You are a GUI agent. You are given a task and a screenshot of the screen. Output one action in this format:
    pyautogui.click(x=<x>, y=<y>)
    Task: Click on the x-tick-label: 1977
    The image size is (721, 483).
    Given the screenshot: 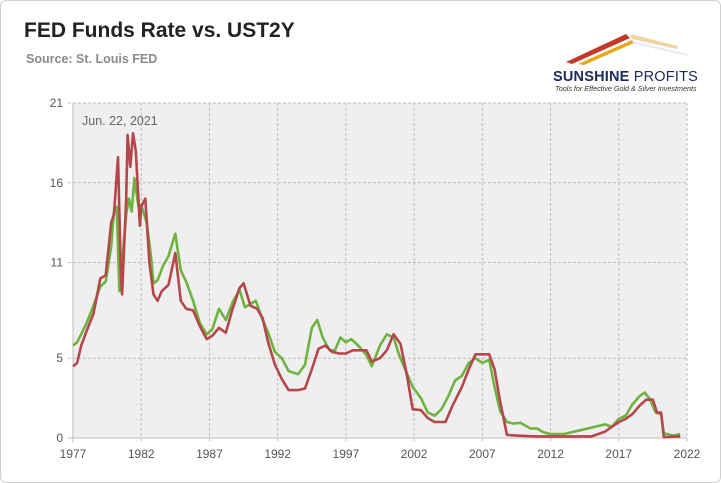 What is the action you would take?
    pyautogui.click(x=73, y=454)
    